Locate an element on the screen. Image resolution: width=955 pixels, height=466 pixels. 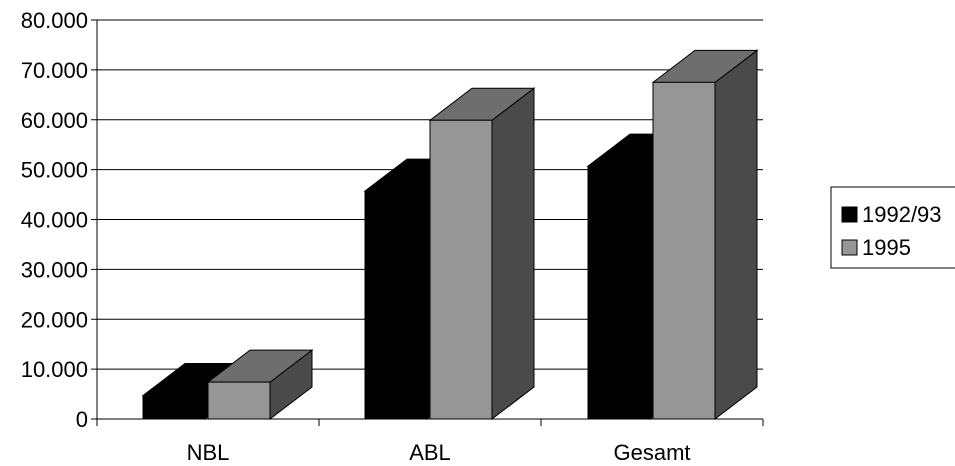
x-category-label: NBL is located at coordinates (208, 452).